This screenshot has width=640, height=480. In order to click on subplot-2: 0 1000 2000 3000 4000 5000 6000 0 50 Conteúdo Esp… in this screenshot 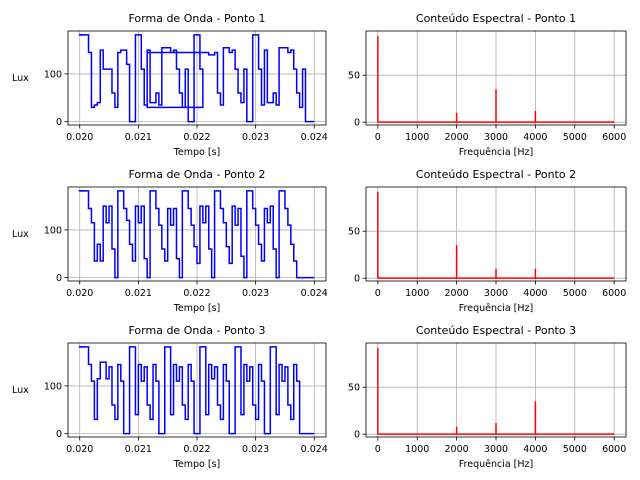, I will do `click(487, 85)`.